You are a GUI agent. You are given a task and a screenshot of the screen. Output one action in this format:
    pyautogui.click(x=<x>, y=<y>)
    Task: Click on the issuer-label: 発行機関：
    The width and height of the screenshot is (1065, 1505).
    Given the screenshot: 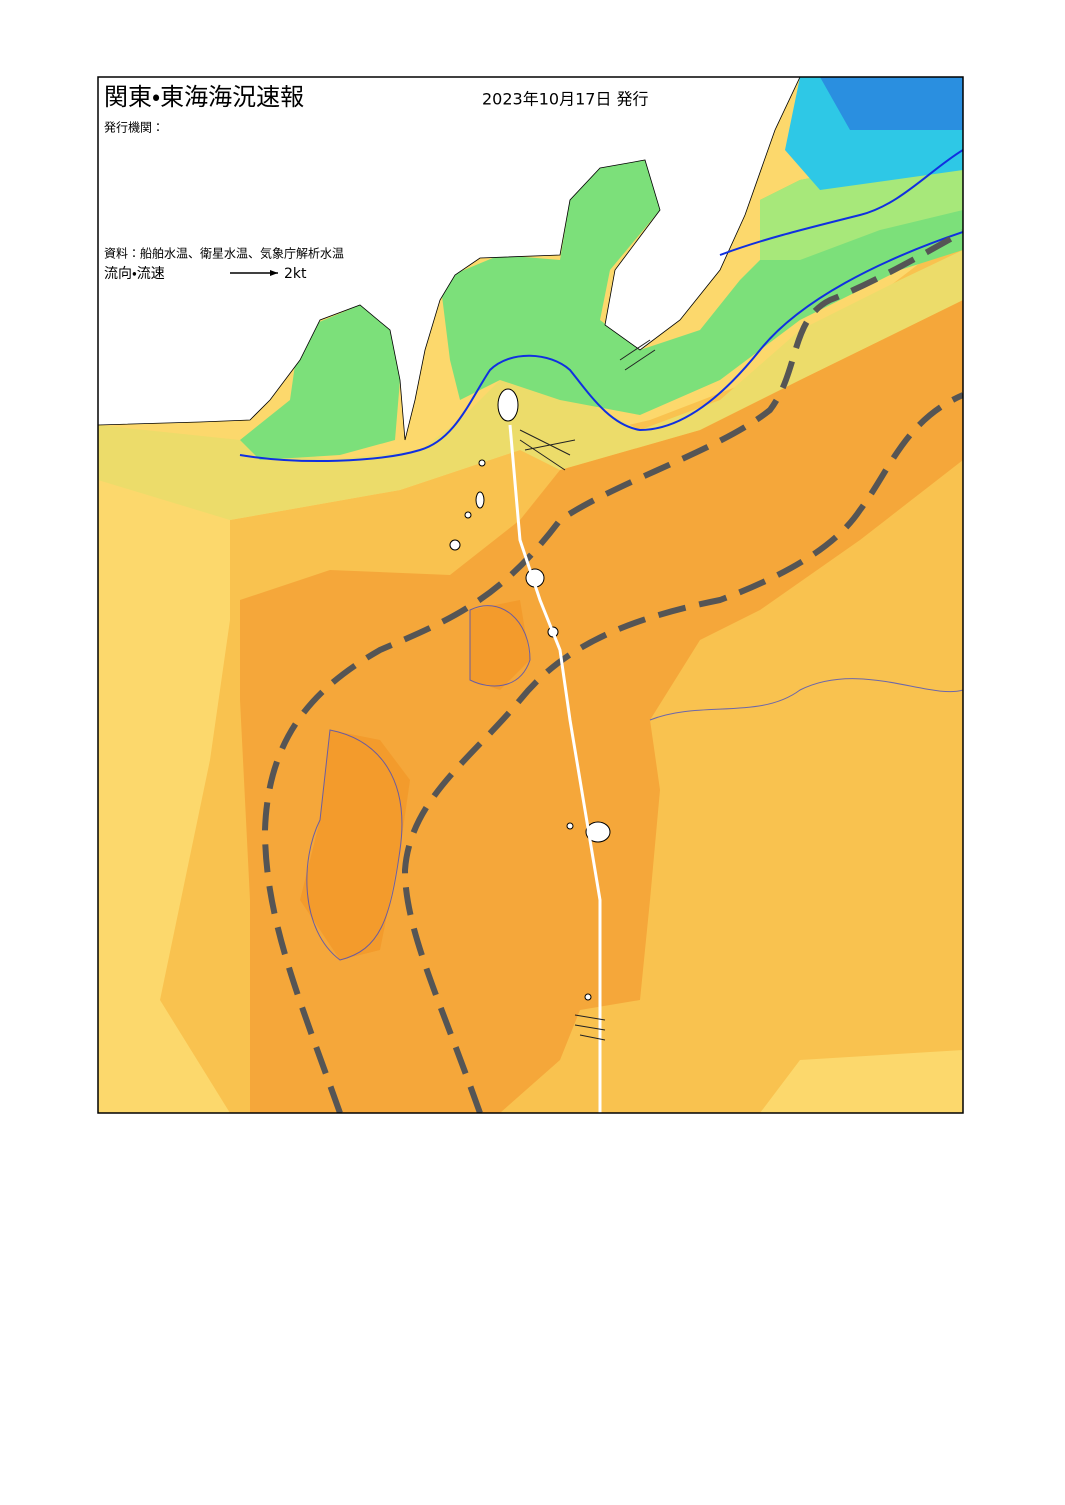 What is the action you would take?
    pyautogui.click(x=134, y=128)
    